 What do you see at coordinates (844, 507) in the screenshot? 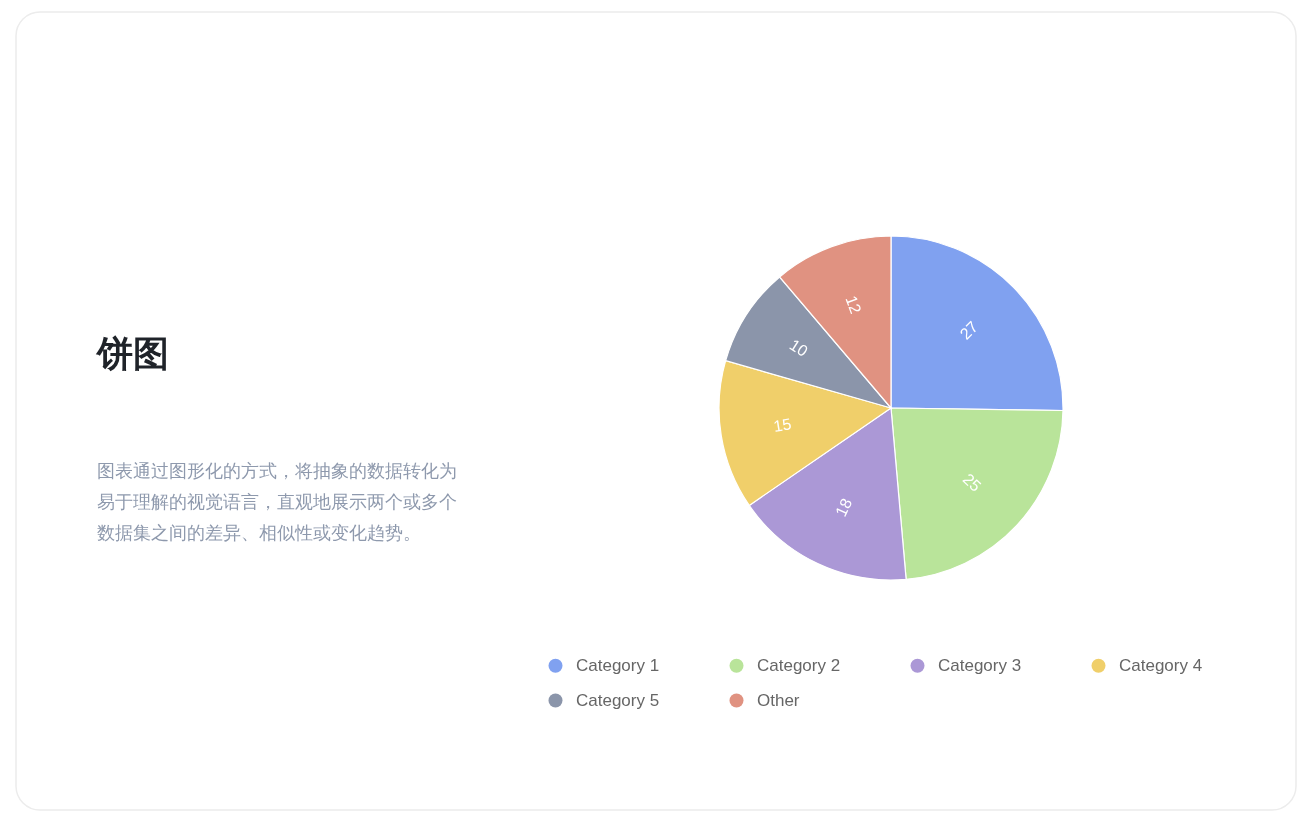
I see `data-label: 18` at bounding box center [844, 507].